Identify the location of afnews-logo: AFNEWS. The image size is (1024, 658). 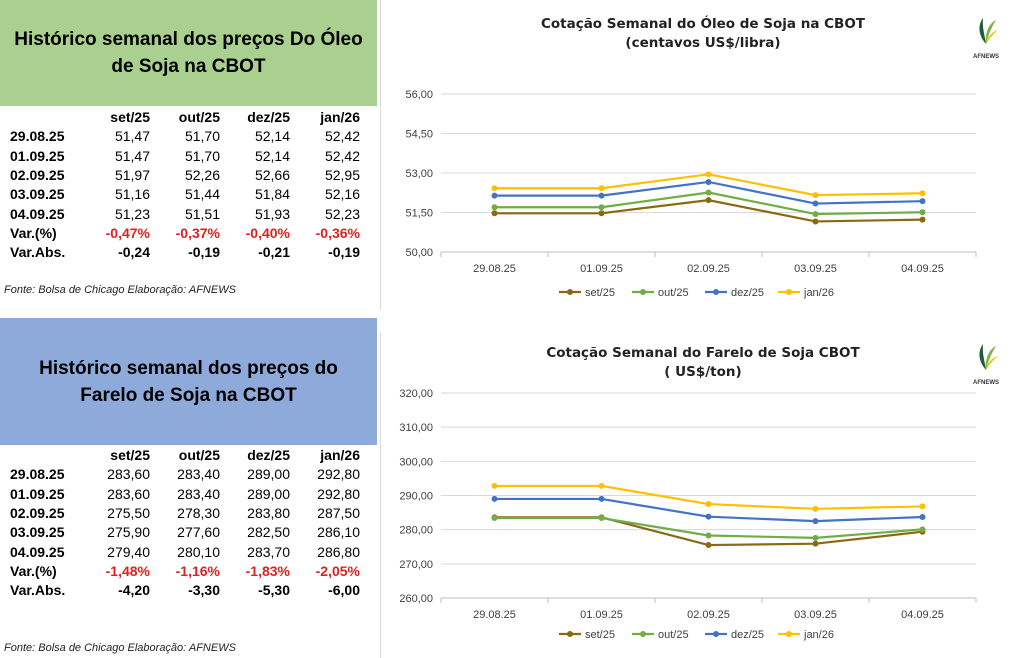
(986, 363).